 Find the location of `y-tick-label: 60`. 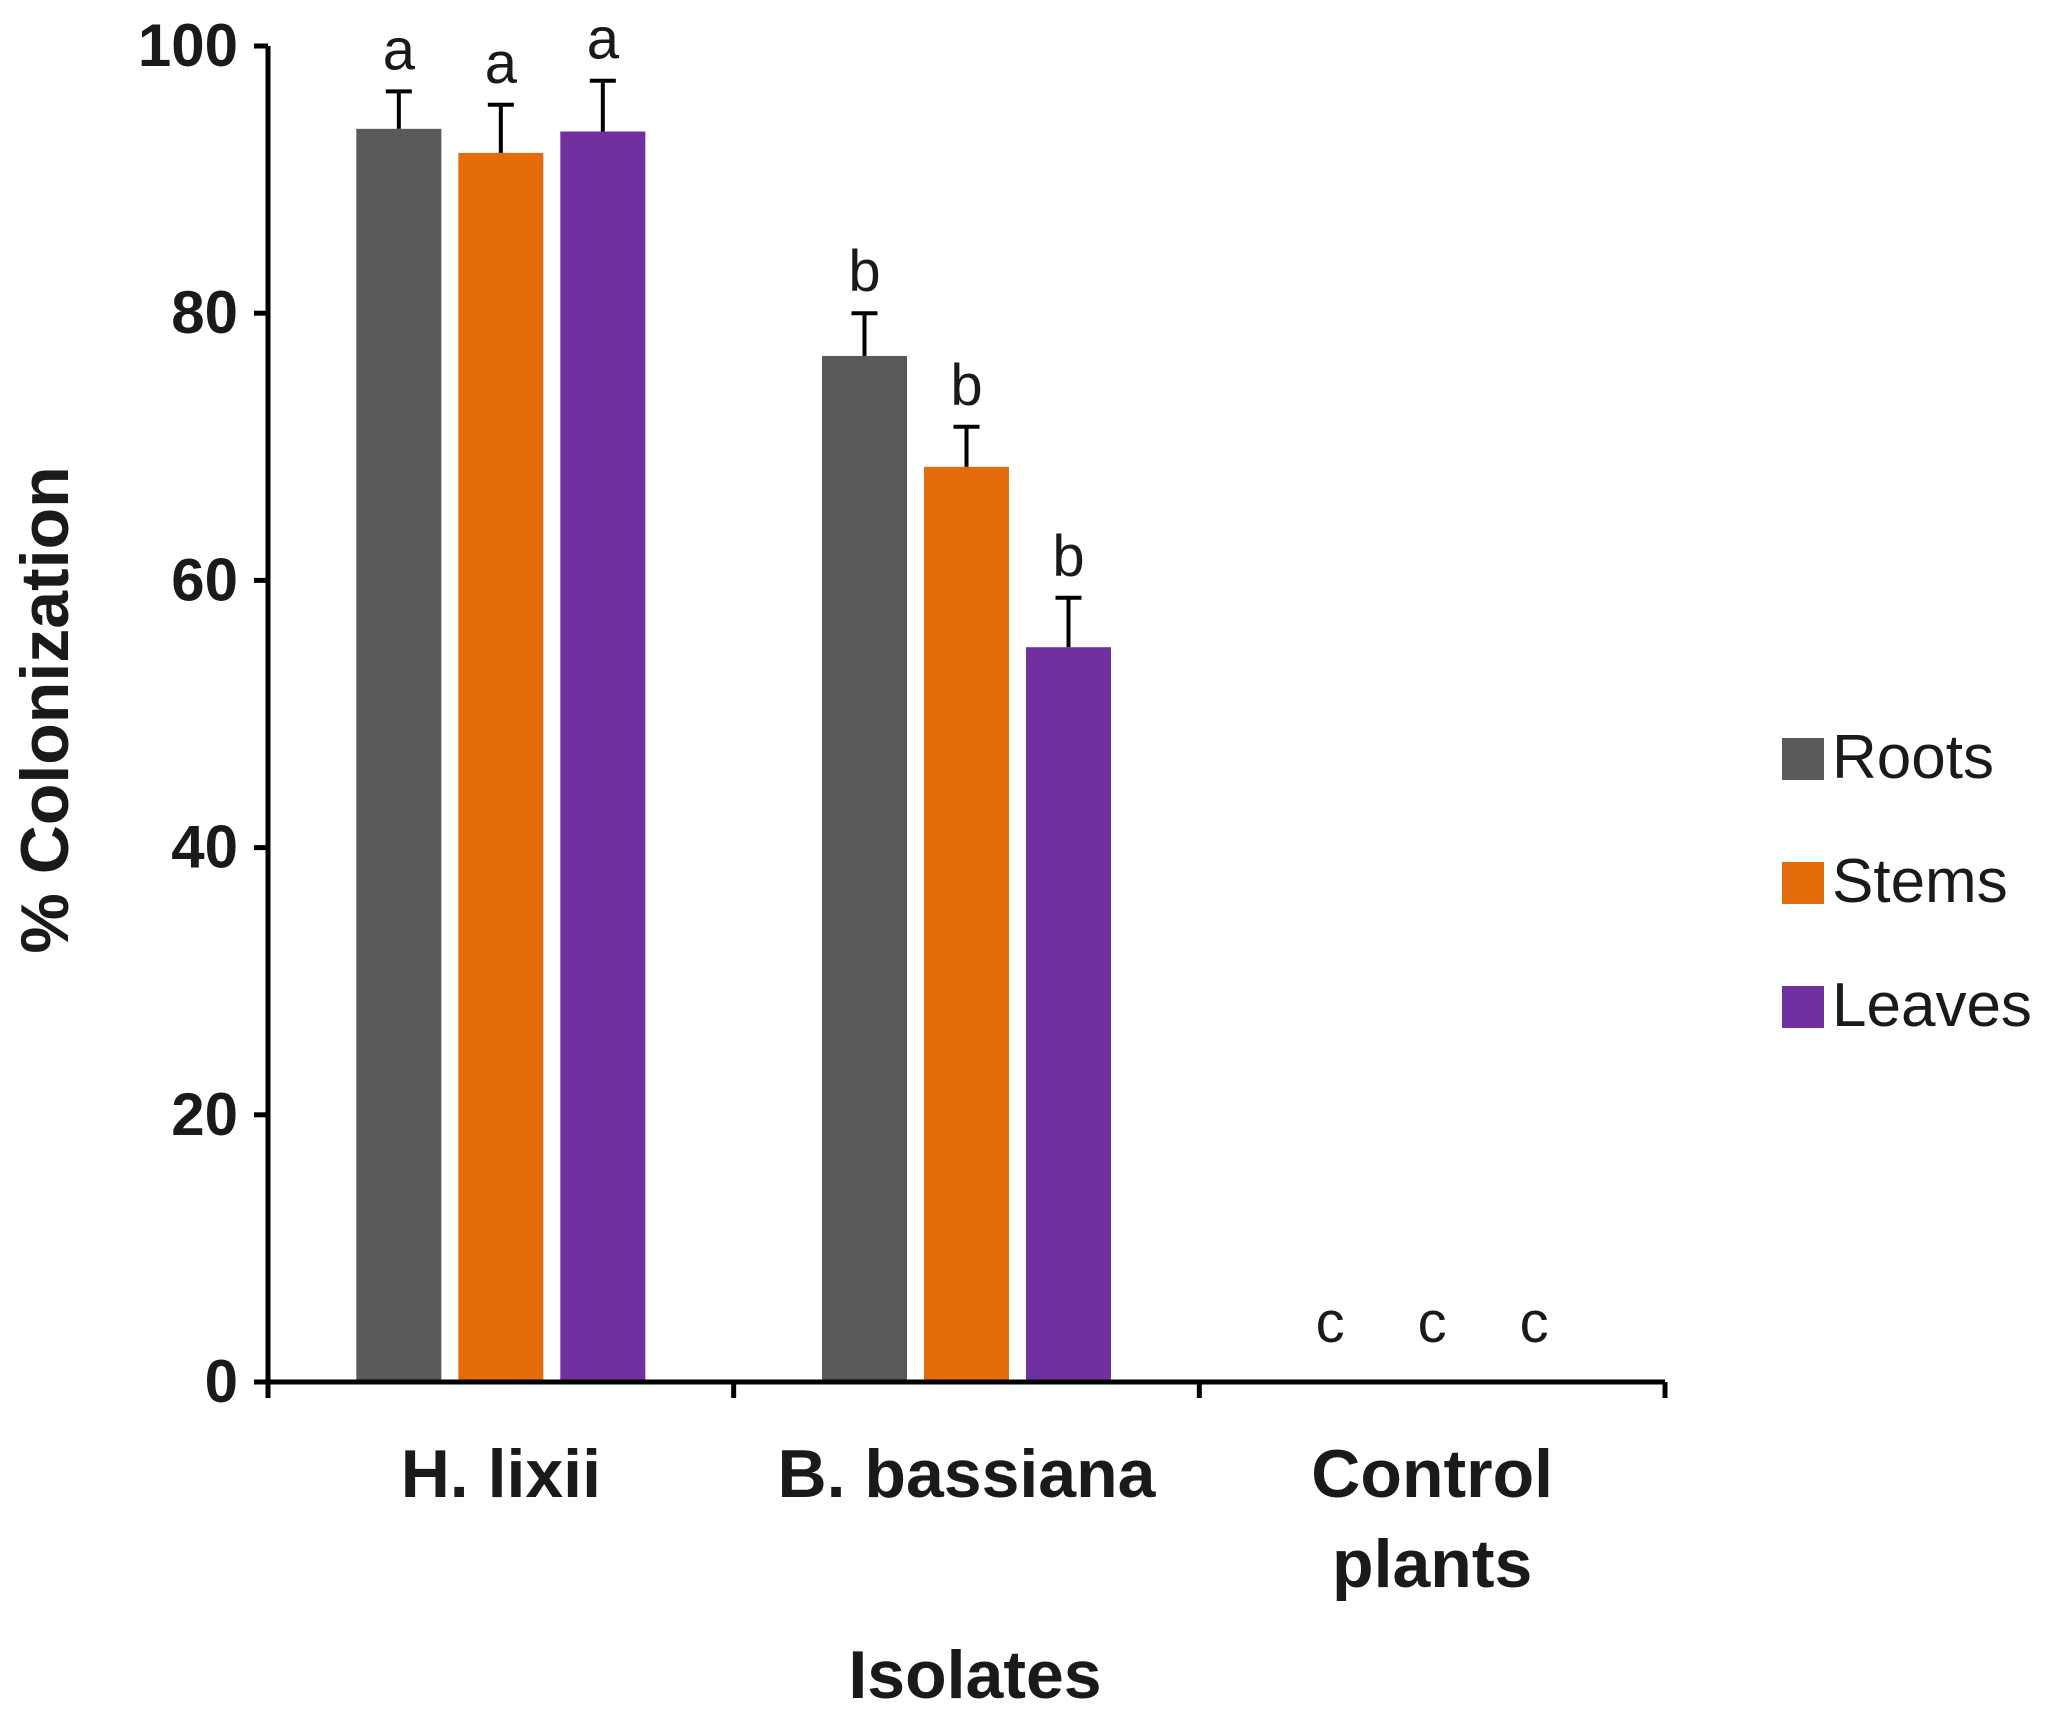

y-tick-label: 60 is located at coordinates (204, 579).